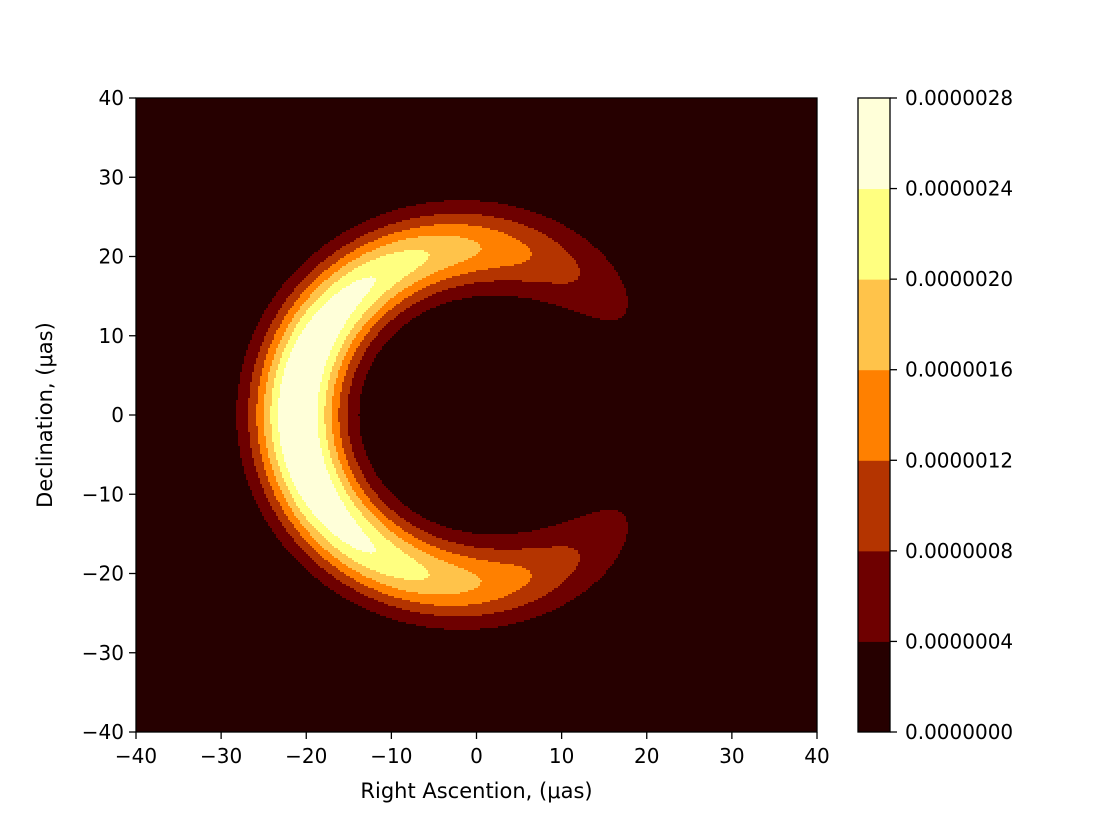 The width and height of the screenshot is (1096, 822). What do you see at coordinates (103, 574) in the screenshot?
I see `y-tick-label: −20` at bounding box center [103, 574].